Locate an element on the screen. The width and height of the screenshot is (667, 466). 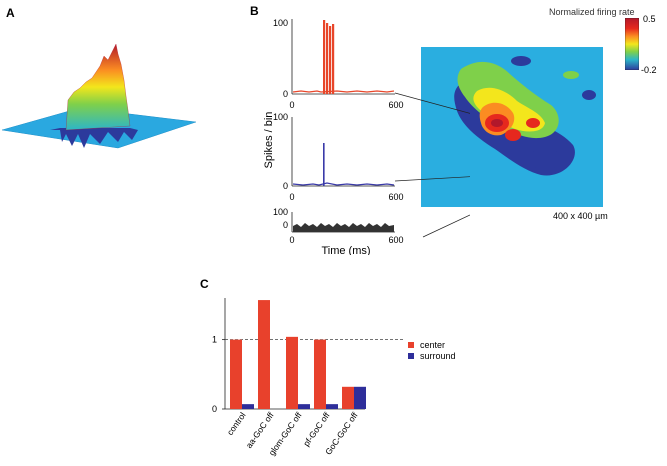
psth-center-xmin: 0 is located at coordinates (291, 105).